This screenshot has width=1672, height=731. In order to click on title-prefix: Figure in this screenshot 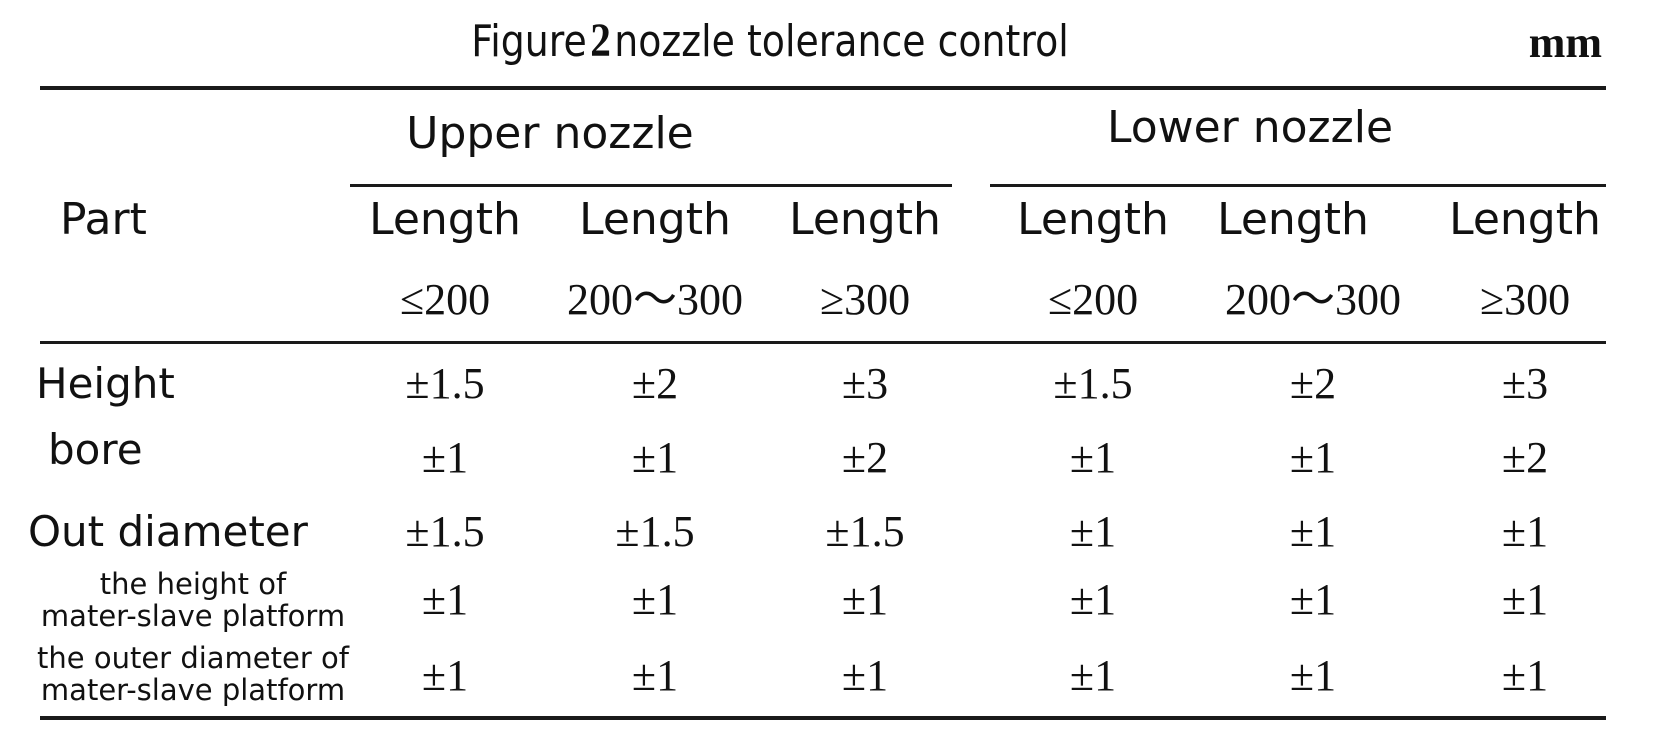, I will do `click(529, 41)`.